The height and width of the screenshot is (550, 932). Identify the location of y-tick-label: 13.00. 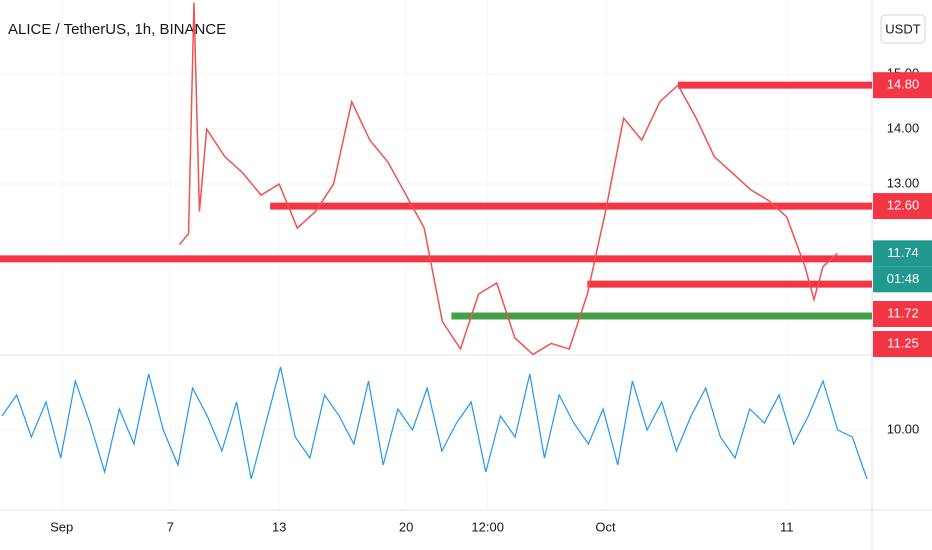
(903, 183).